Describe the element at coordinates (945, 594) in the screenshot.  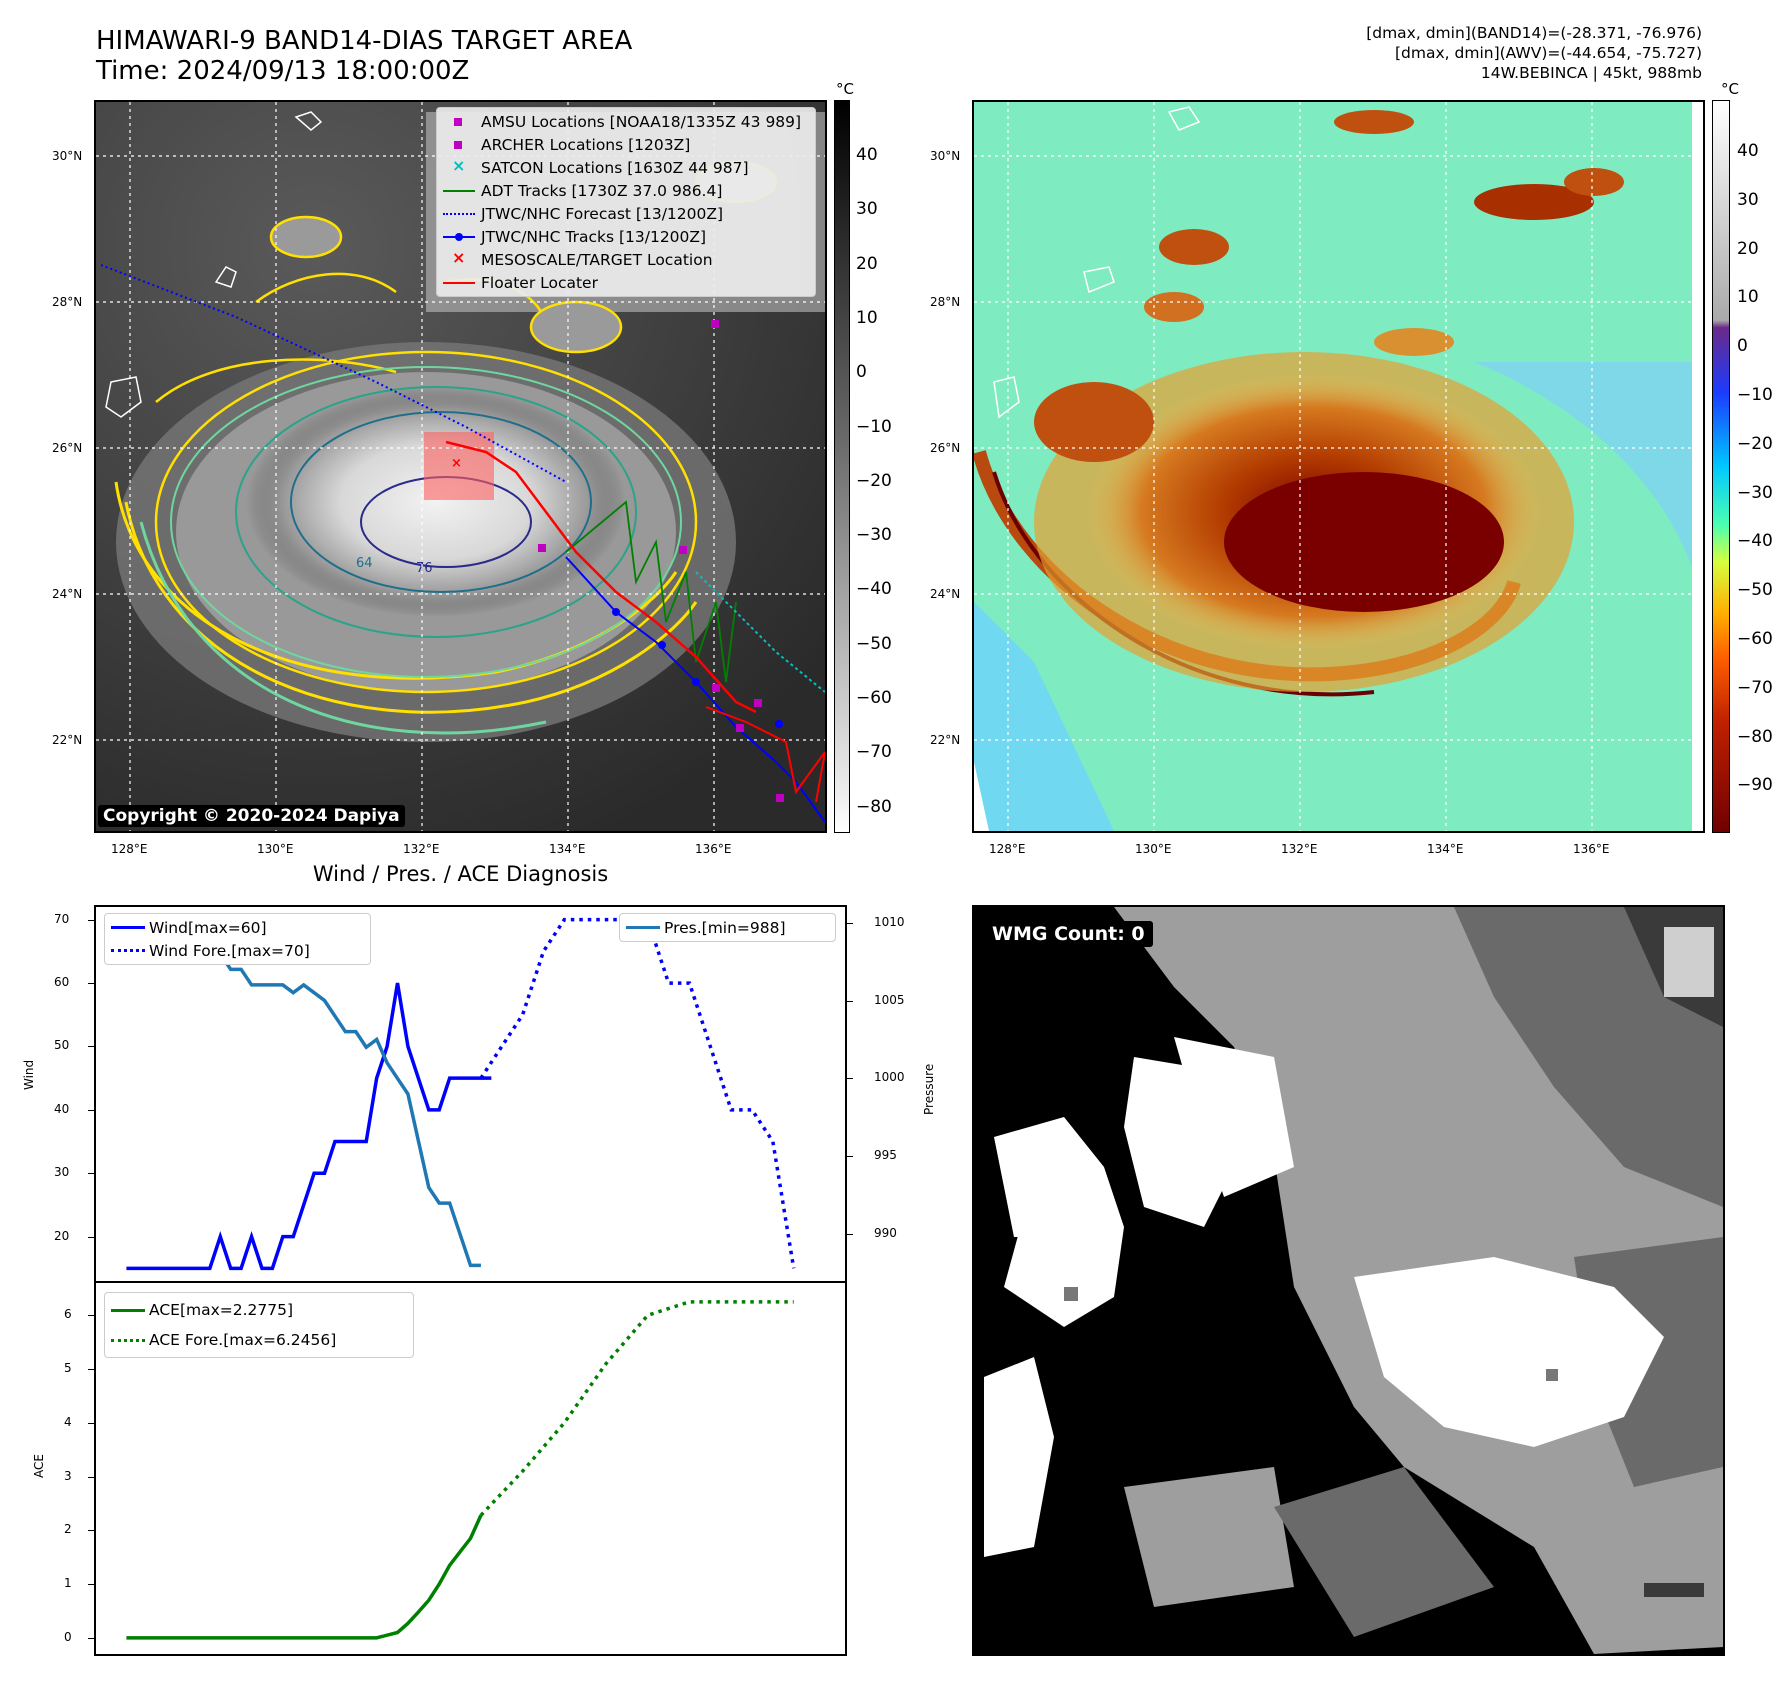
I see `wv-lat-tick-24: 24°N` at that location.